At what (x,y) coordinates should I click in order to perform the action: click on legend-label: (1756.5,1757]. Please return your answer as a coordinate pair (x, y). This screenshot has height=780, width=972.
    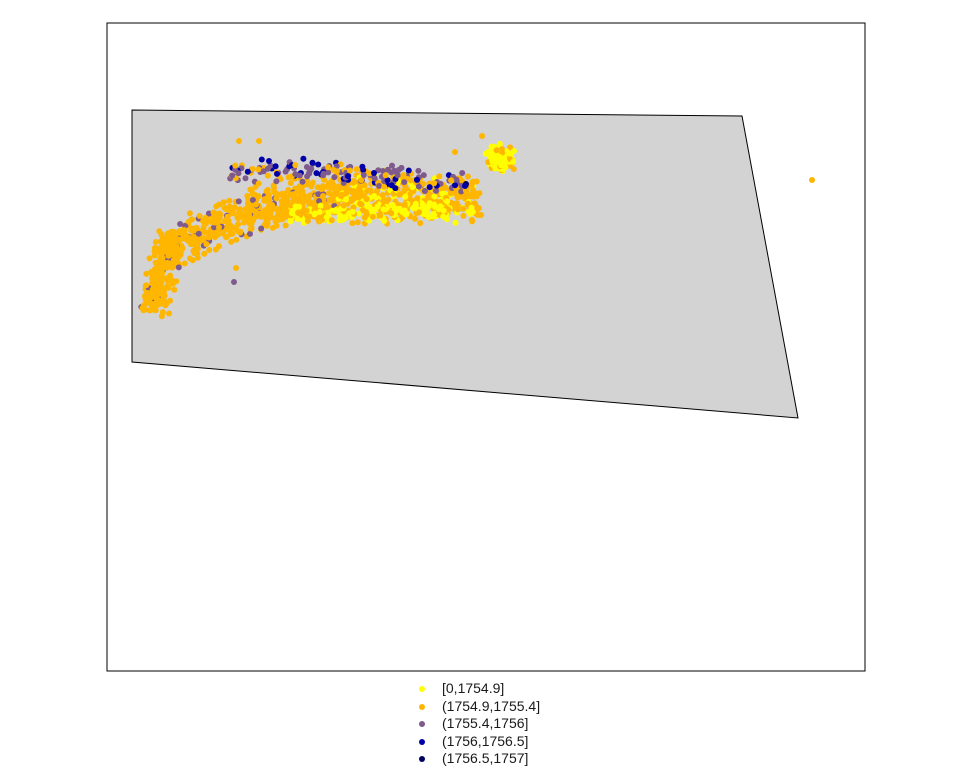
    Looking at the image, I should click on (485, 758).